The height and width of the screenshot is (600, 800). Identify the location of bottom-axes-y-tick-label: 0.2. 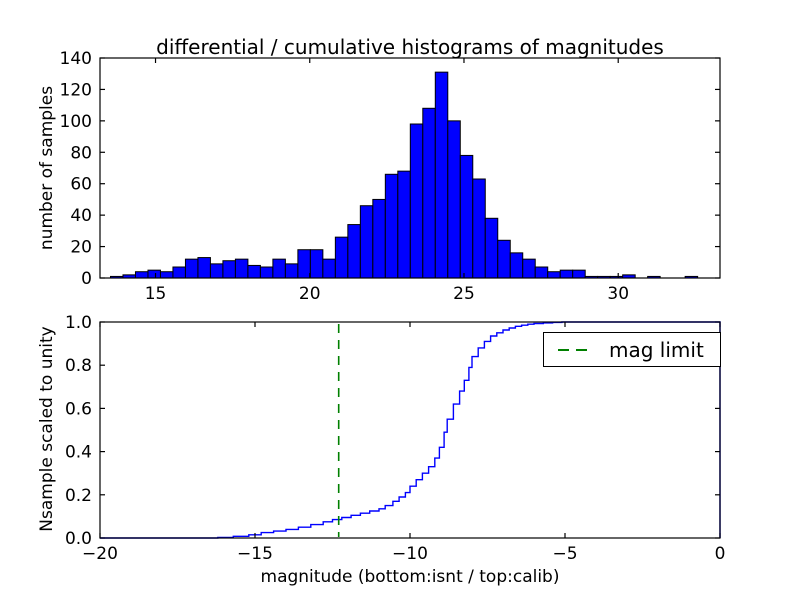
(78, 496).